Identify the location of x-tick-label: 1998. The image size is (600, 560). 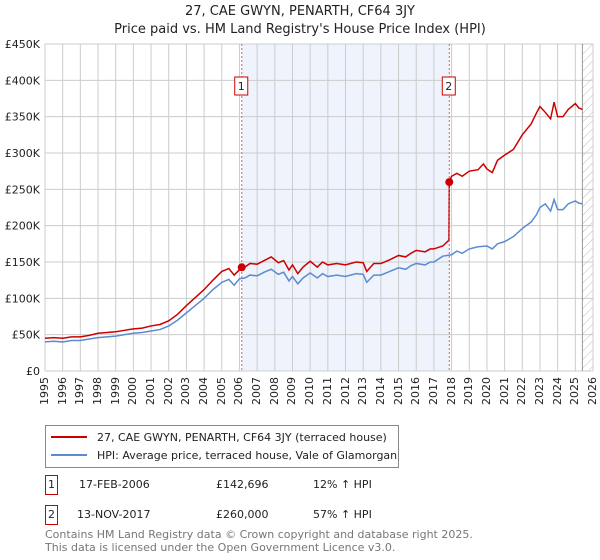
(98, 391).